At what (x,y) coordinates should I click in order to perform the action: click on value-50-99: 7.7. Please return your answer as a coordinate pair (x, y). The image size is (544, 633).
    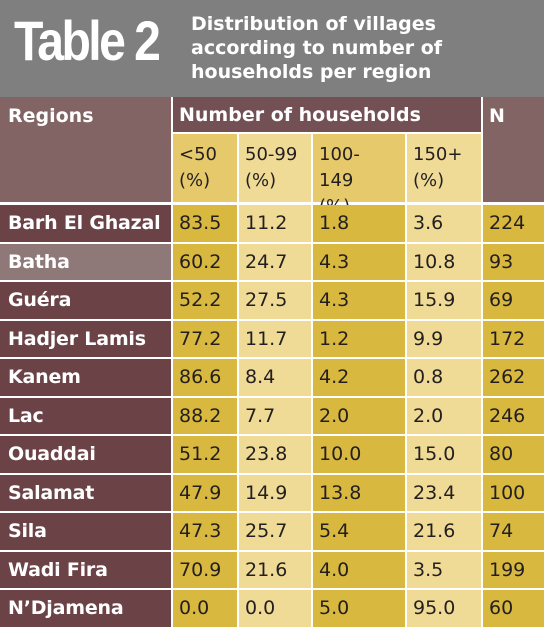
    Looking at the image, I should click on (276, 416).